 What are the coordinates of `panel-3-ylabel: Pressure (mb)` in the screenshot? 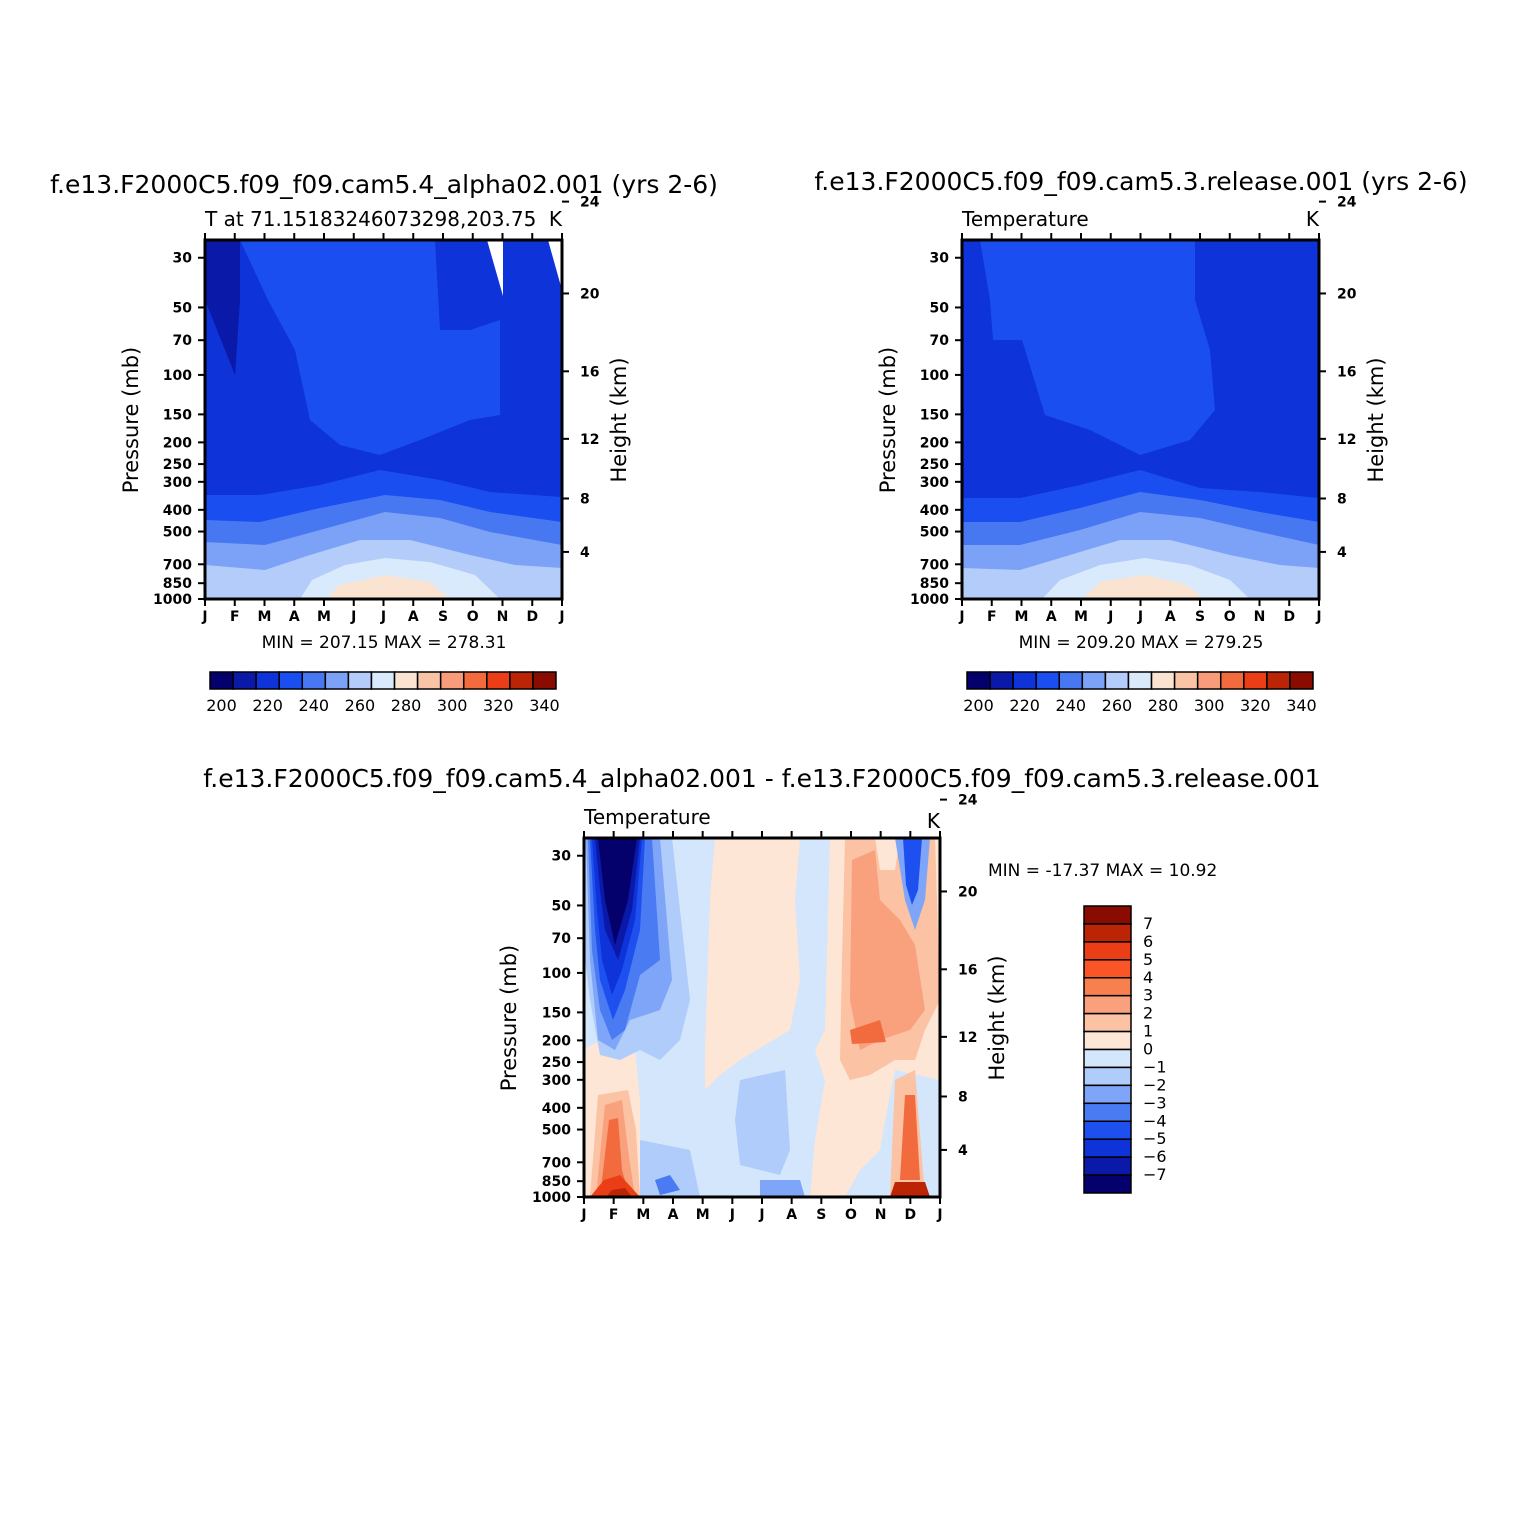 It's located at (509, 1018).